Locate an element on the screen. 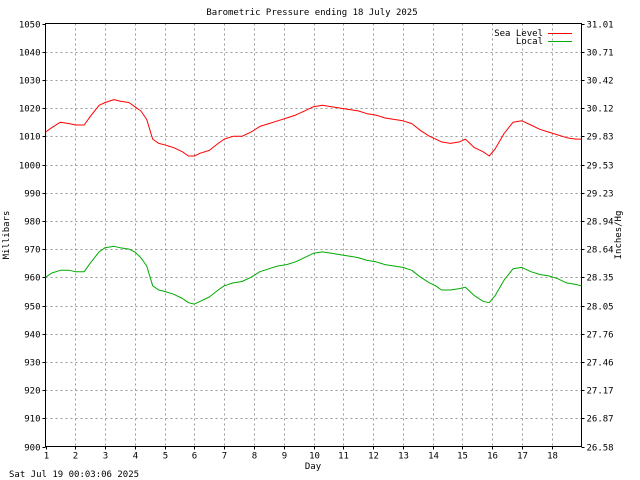  x-tick-label: 10 is located at coordinates (314, 457).